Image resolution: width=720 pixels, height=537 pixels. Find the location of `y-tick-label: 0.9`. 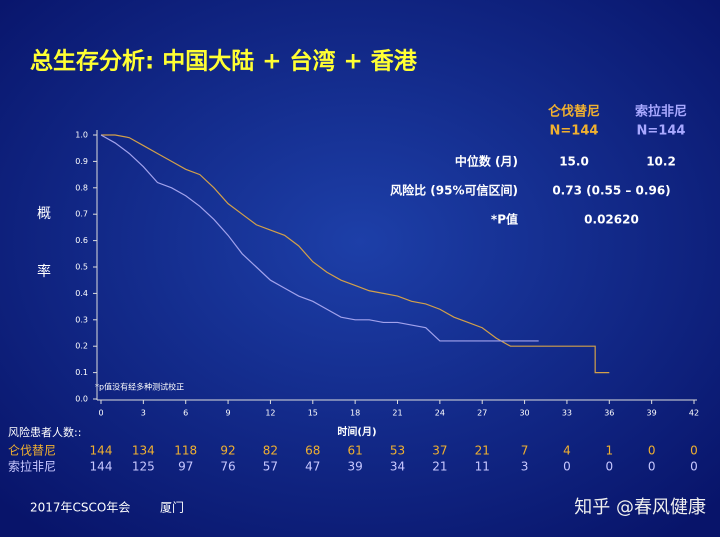

y-tick-label: 0.9 is located at coordinates (81, 161).